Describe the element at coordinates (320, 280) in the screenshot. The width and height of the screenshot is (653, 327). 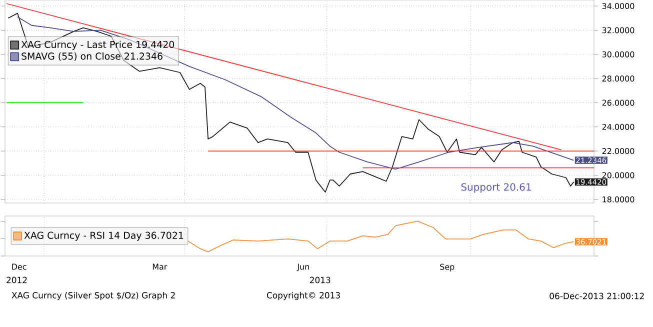
I see `text: 2013` at that location.